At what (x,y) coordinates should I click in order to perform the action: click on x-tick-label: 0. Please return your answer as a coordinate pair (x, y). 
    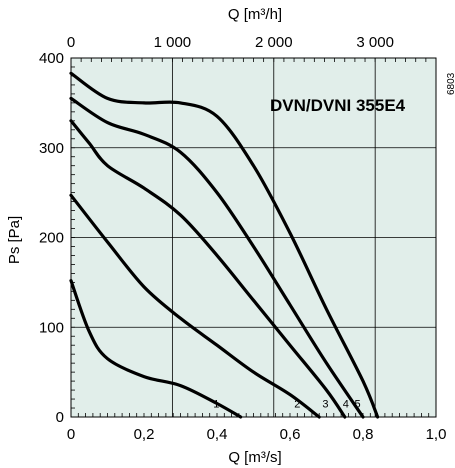
    Looking at the image, I should click on (71, 434).